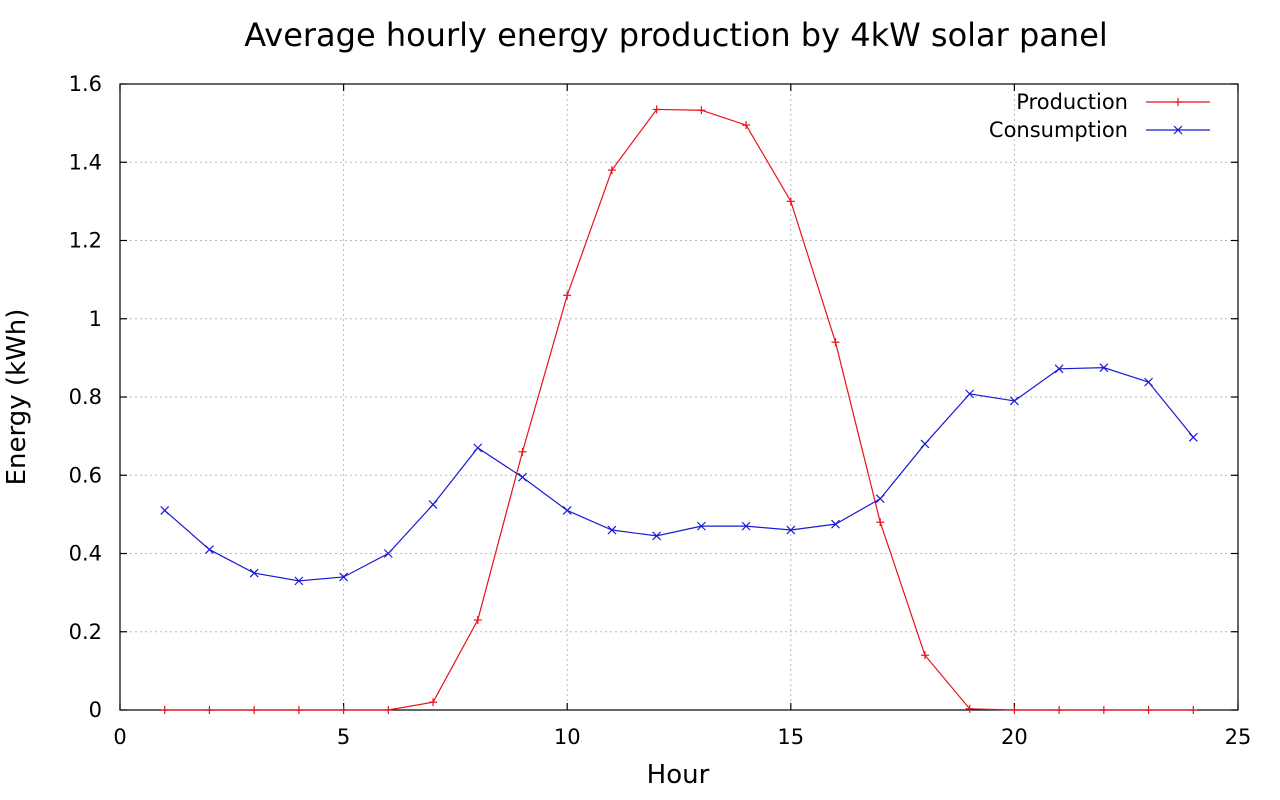 This screenshot has height=800, width=1280. Describe the element at coordinates (1072, 102) in the screenshot. I see `legend-label-production: Production` at that location.